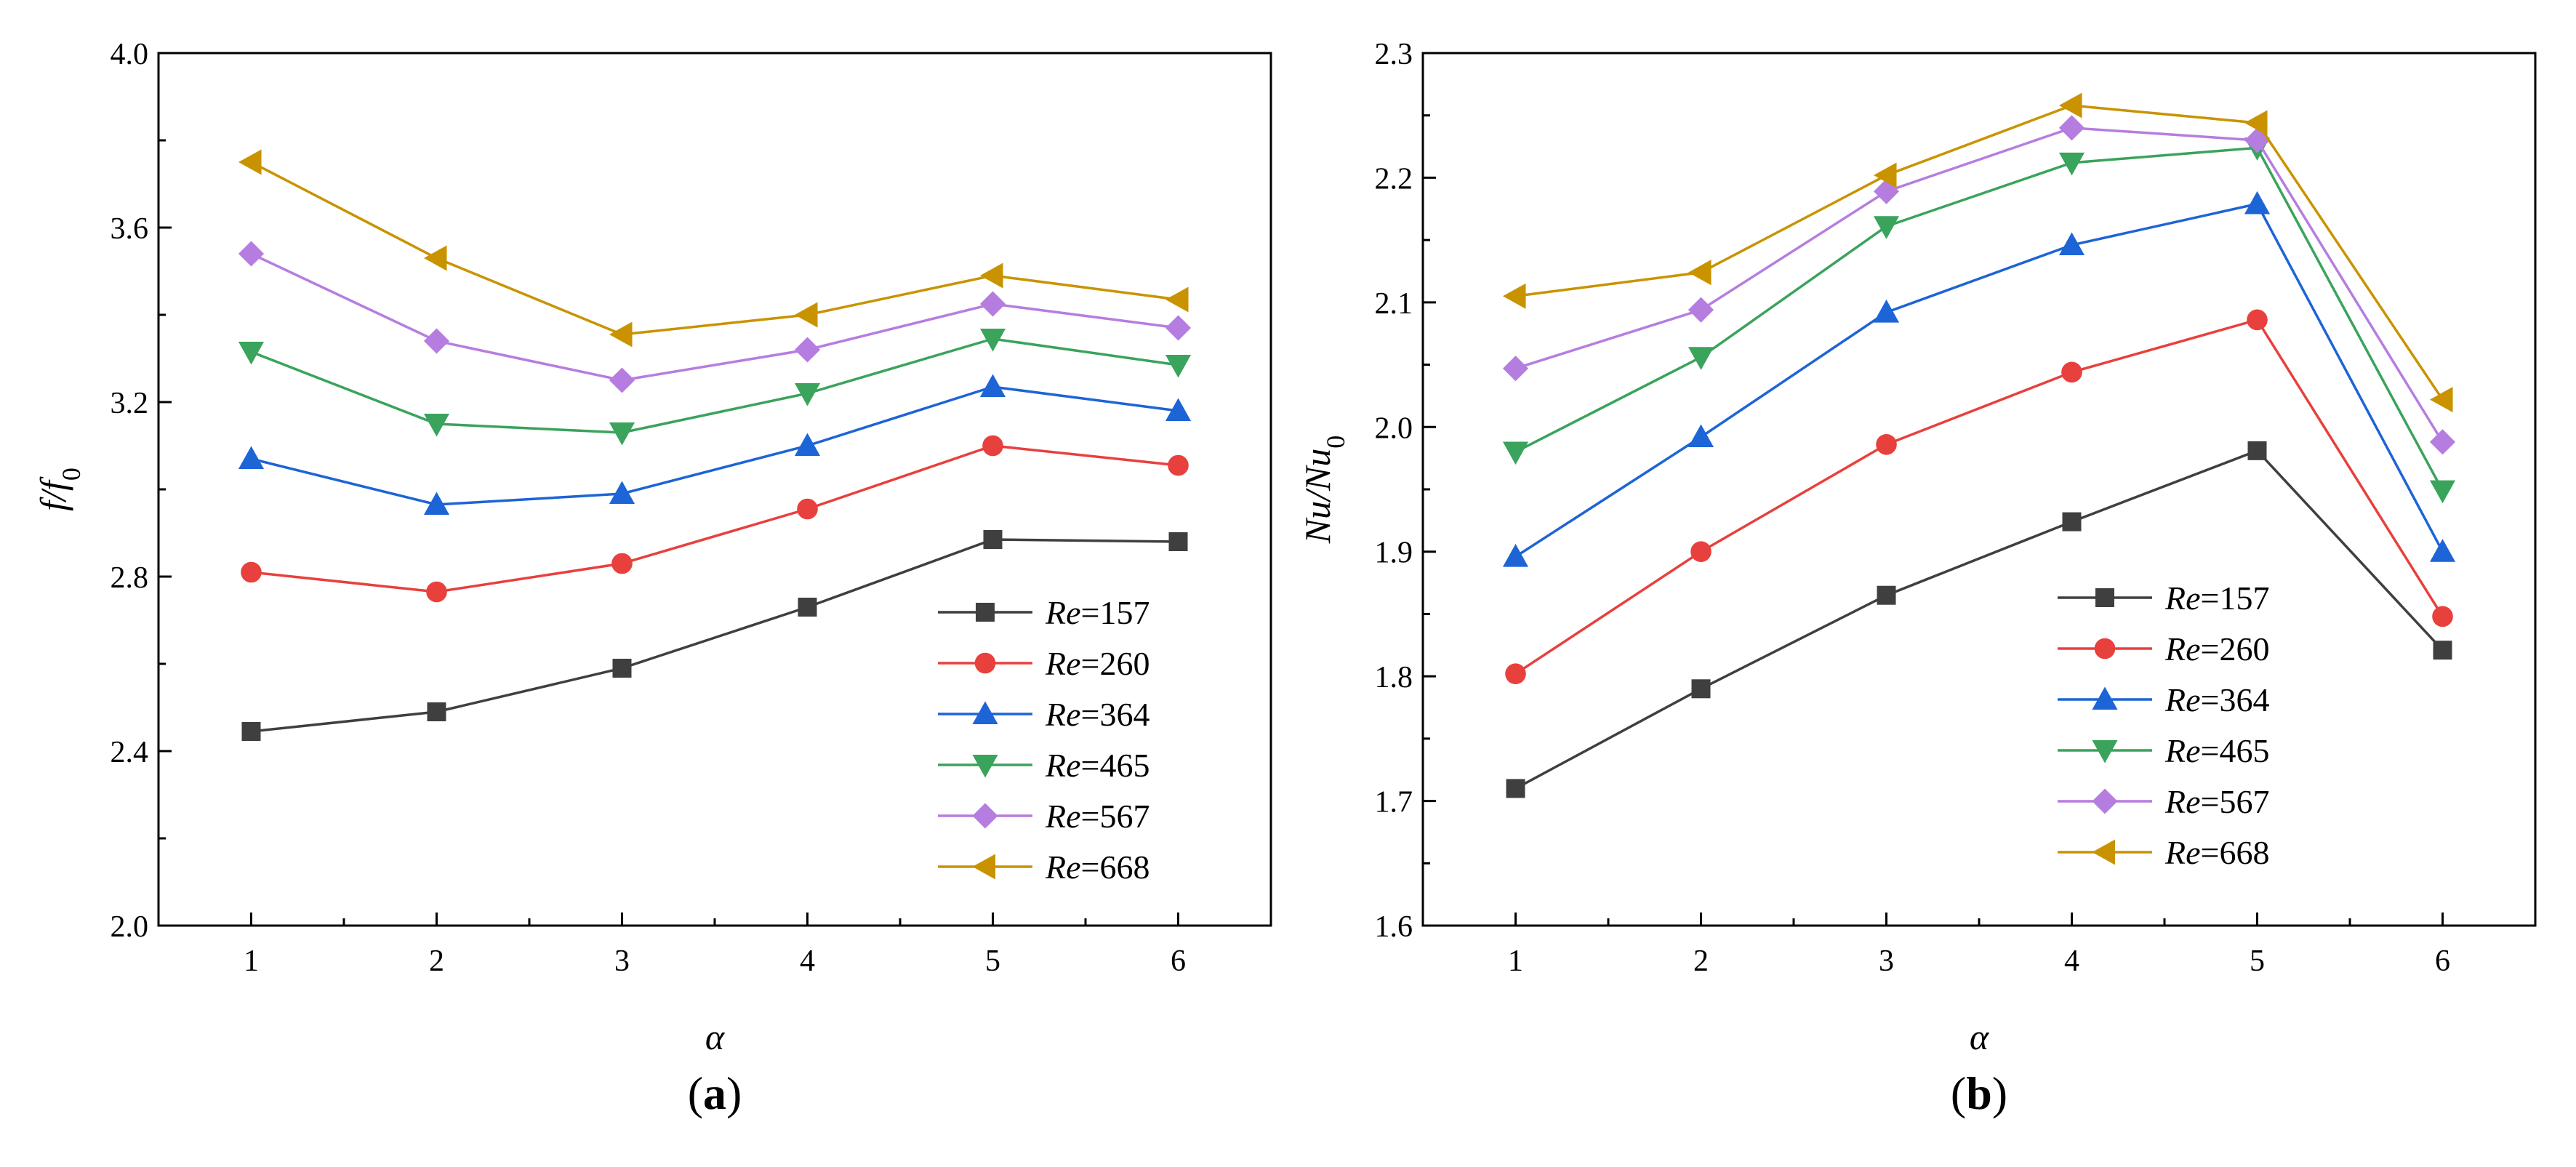 The height and width of the screenshot is (1167, 2576). Describe the element at coordinates (1115, 816) in the screenshot. I see `legend-label-value: =567` at that location.